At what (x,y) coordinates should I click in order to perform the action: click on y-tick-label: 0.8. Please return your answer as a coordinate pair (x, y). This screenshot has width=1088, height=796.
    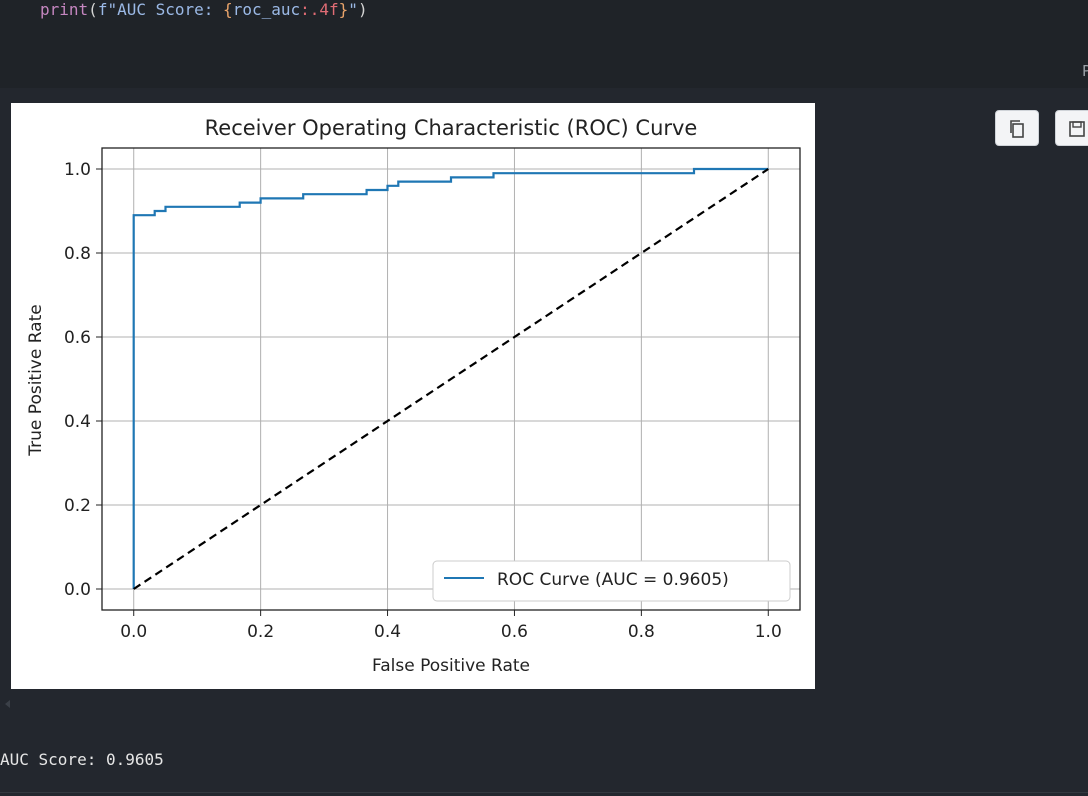
    Looking at the image, I should click on (77, 254).